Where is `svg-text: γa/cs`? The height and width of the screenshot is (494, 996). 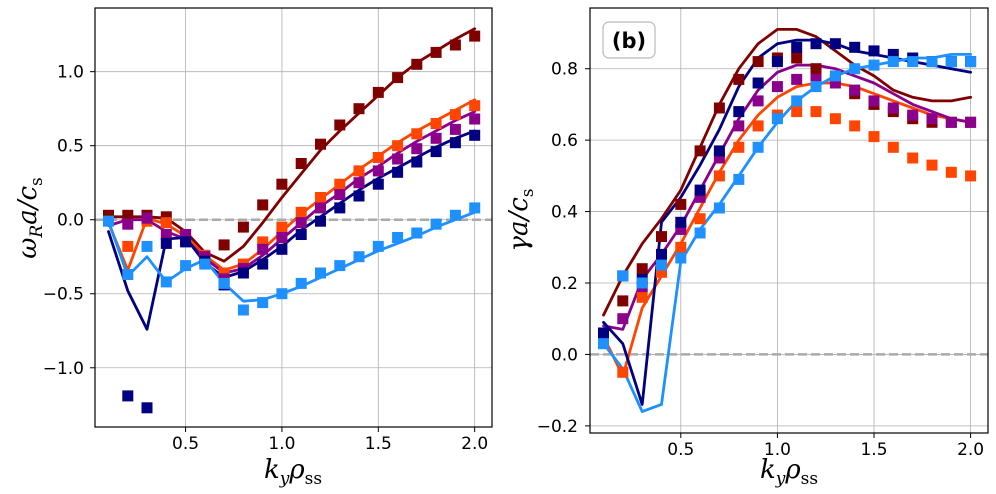 svg-text: γa/cs is located at coordinates (521, 219).